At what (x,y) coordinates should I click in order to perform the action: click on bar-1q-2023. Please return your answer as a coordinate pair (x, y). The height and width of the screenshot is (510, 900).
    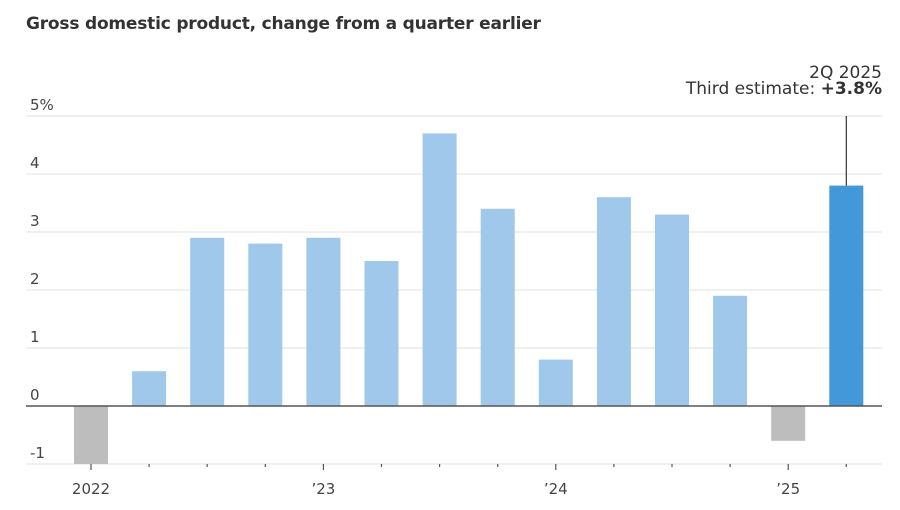
    Looking at the image, I should click on (323, 321).